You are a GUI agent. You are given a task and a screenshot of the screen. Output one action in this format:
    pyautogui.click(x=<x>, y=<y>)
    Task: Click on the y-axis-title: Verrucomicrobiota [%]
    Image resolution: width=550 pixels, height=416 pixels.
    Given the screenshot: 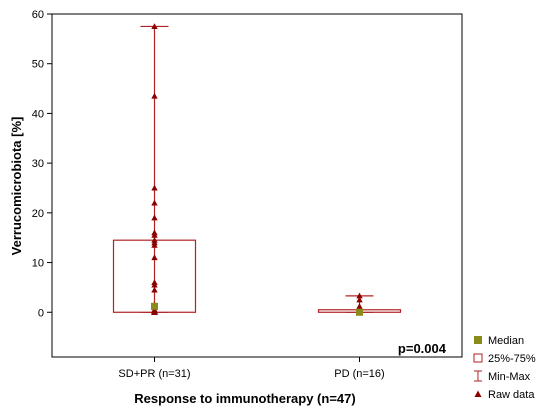 What is the action you would take?
    pyautogui.click(x=16, y=186)
    